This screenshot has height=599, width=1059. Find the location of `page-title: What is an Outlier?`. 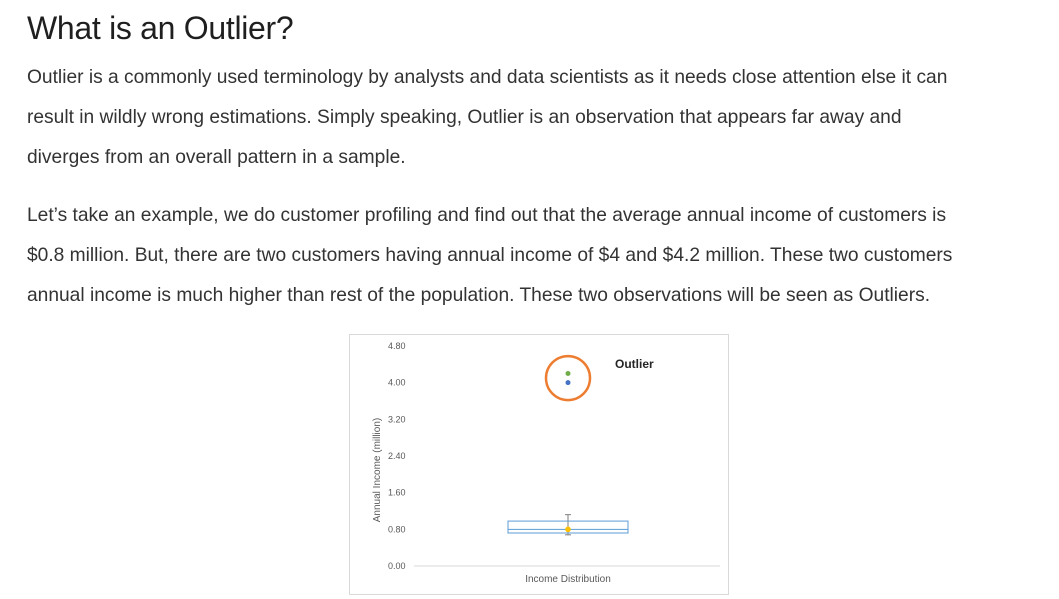

page-title: What is an Outlier? is located at coordinates (160, 28).